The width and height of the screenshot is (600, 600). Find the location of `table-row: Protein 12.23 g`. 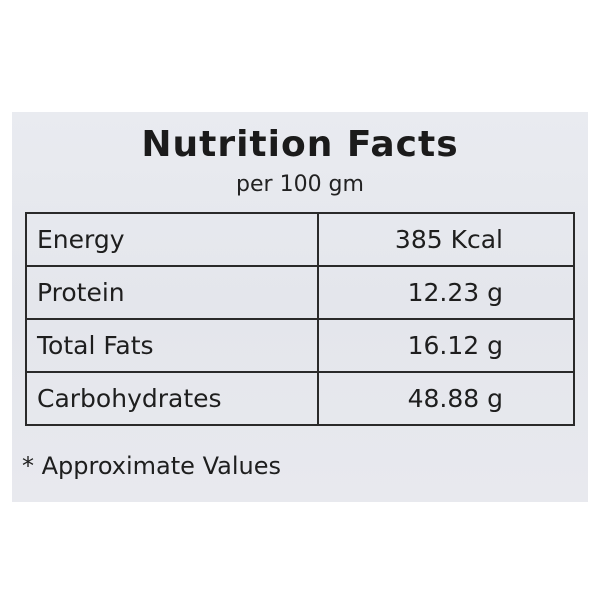

table-row: Protein 12.23 g is located at coordinates (300, 292).